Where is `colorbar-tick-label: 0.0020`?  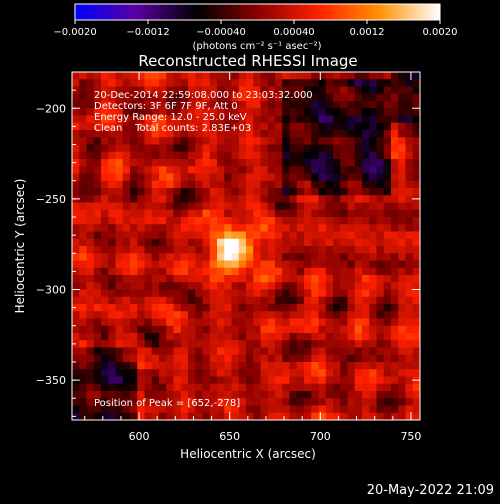
colorbar-tick-label: 0.0020 is located at coordinates (440, 32).